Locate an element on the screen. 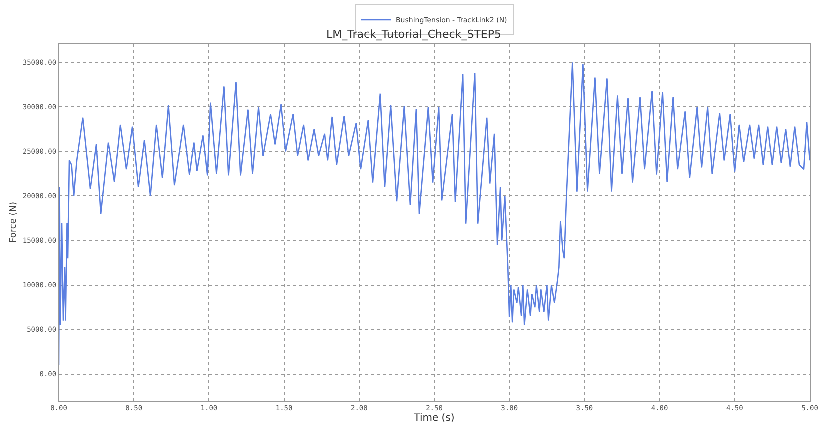 Image resolution: width=828 pixels, height=425 pixels. chart-title: LM_Track_Tutorial_Check_STEP5 is located at coordinates (414, 34).